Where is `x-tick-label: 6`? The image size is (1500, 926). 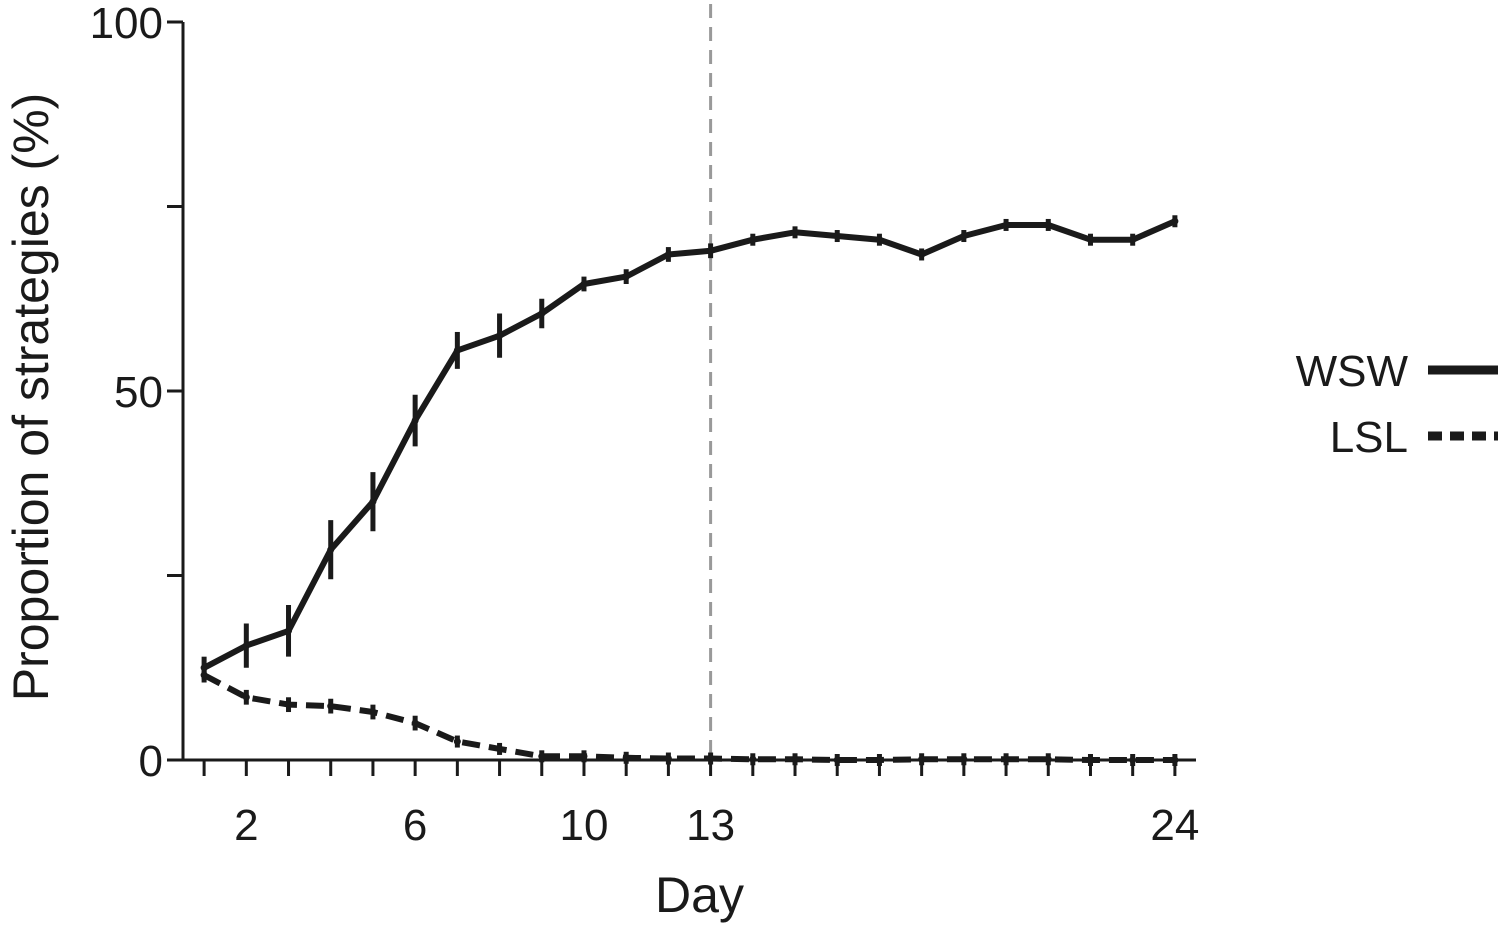 x-tick-label: 6 is located at coordinates (415, 825).